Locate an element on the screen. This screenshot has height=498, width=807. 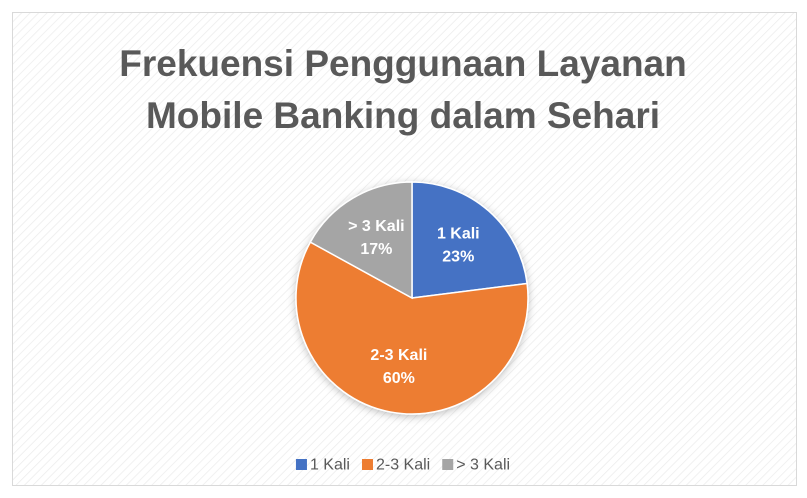
data-label-value: 60% is located at coordinates (399, 378).